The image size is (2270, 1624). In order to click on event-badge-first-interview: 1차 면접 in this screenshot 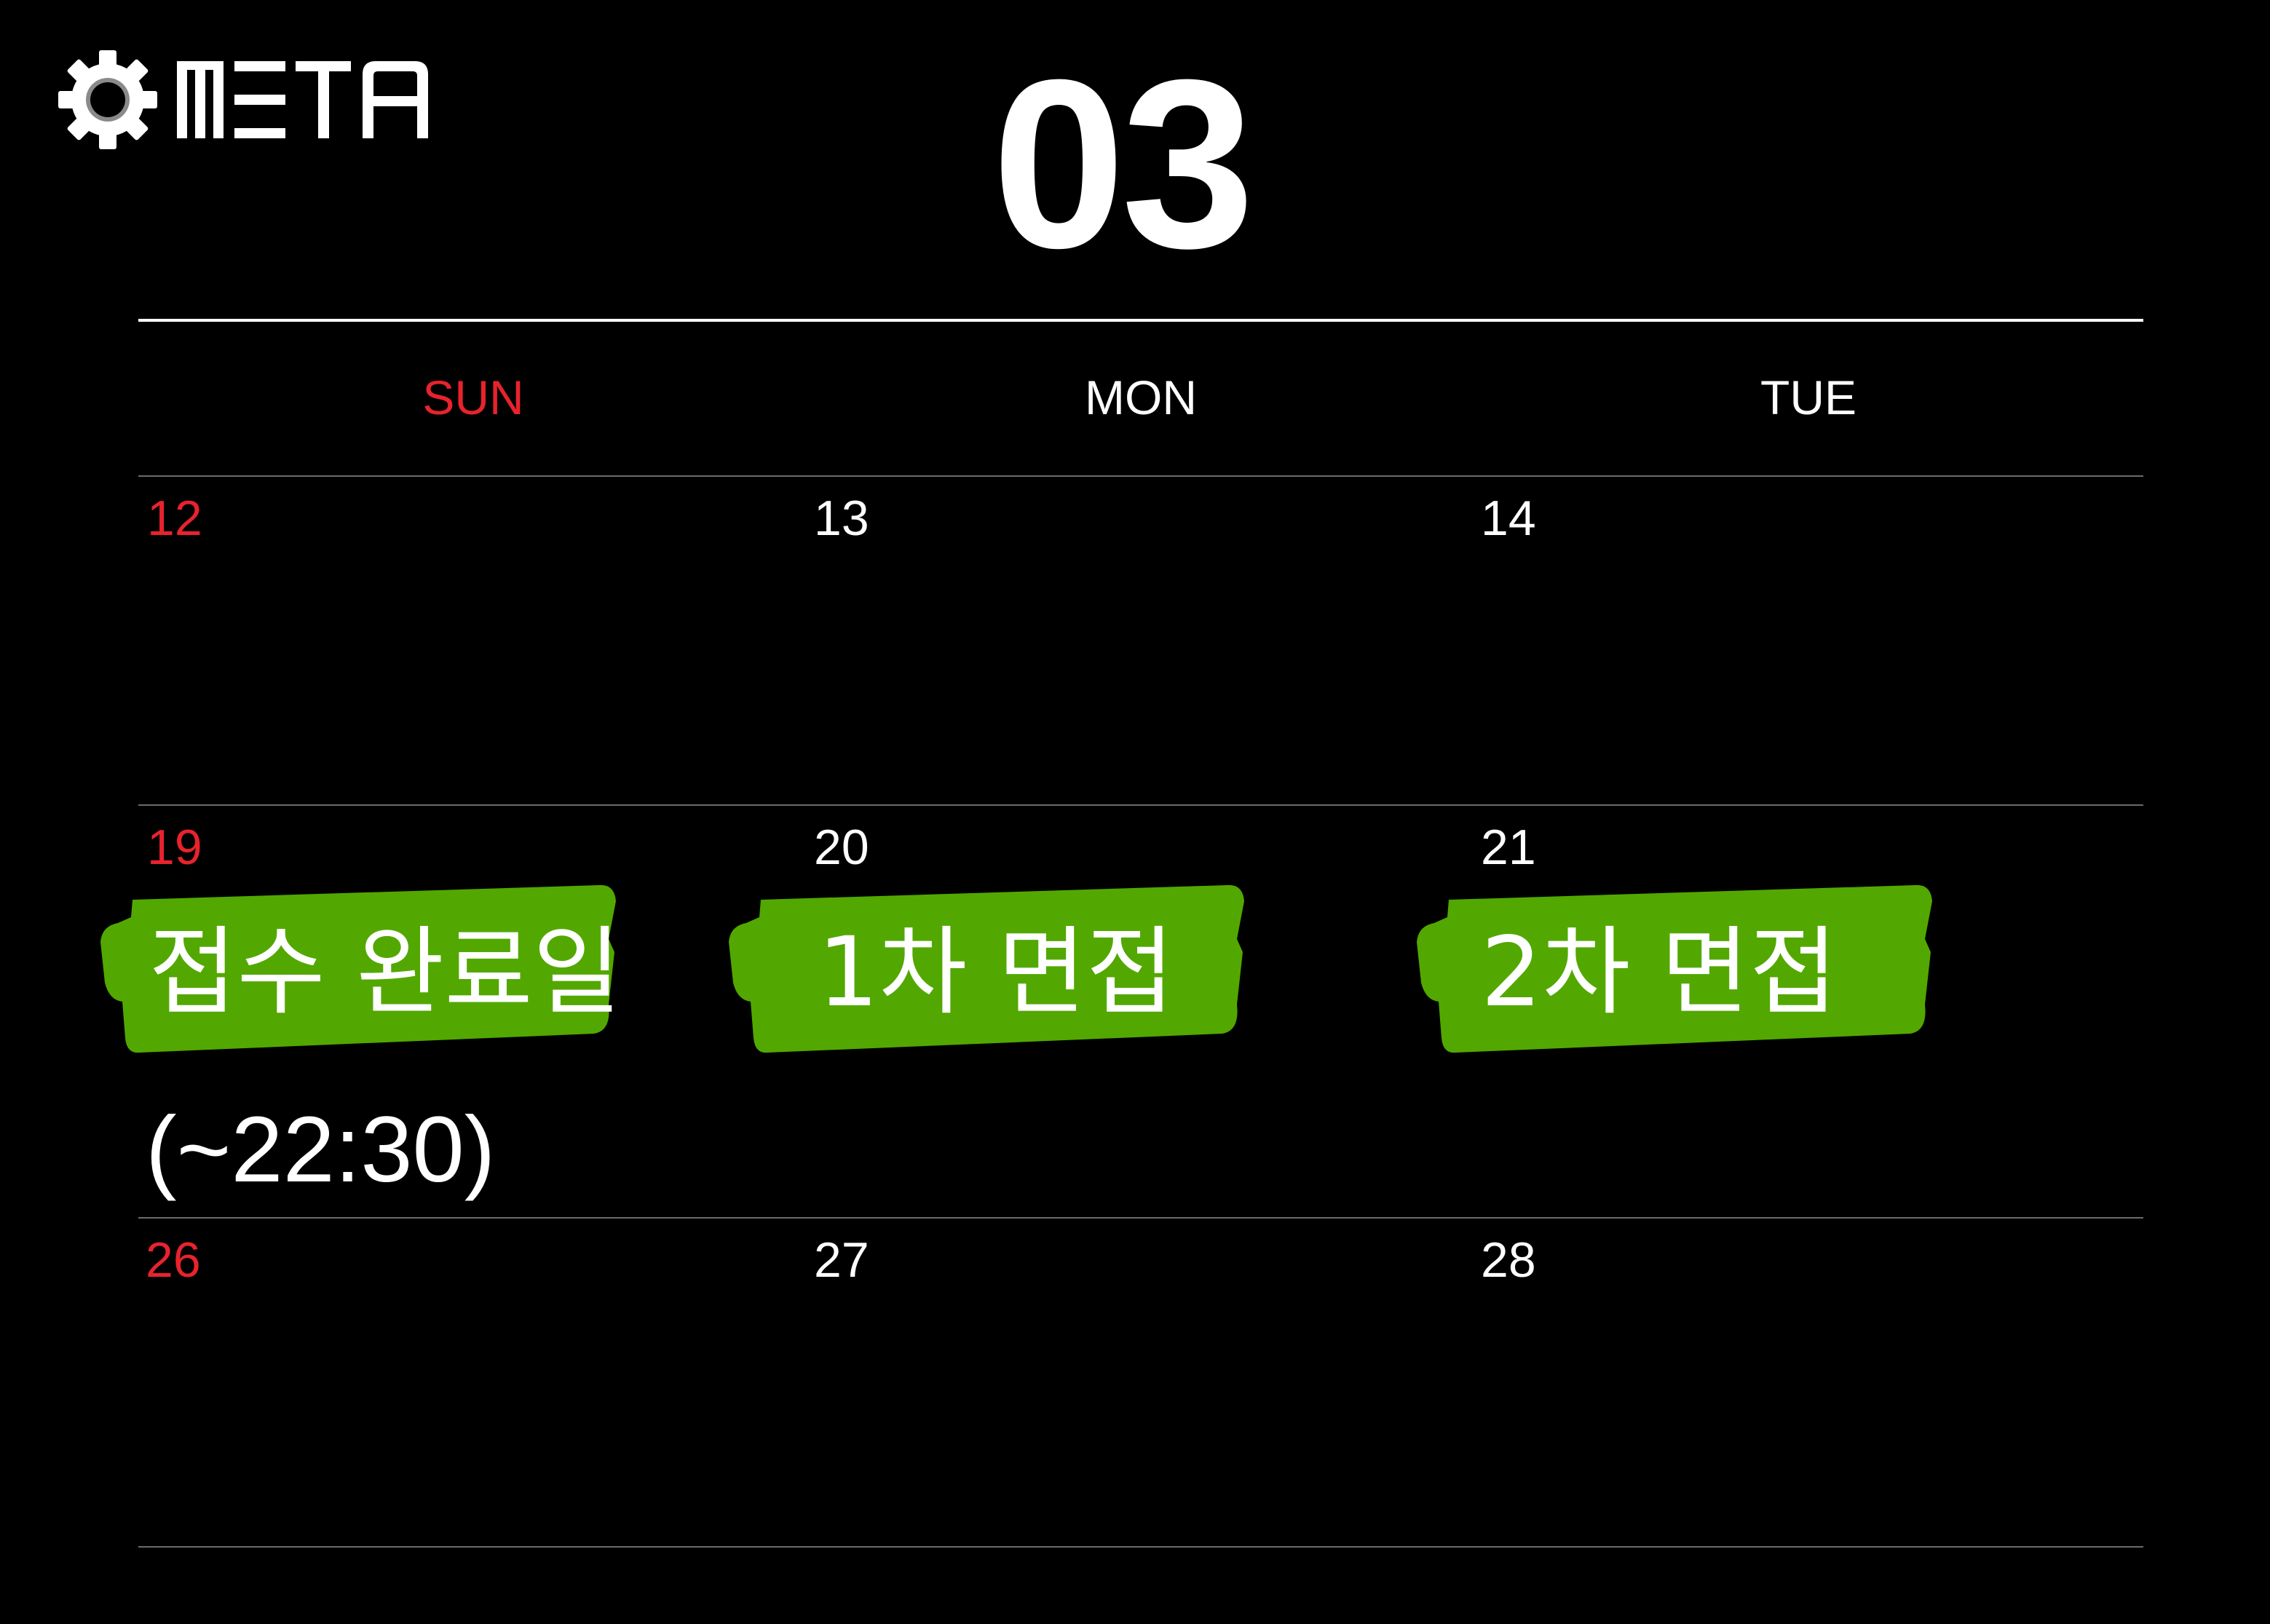, I will do `click(986, 968)`.